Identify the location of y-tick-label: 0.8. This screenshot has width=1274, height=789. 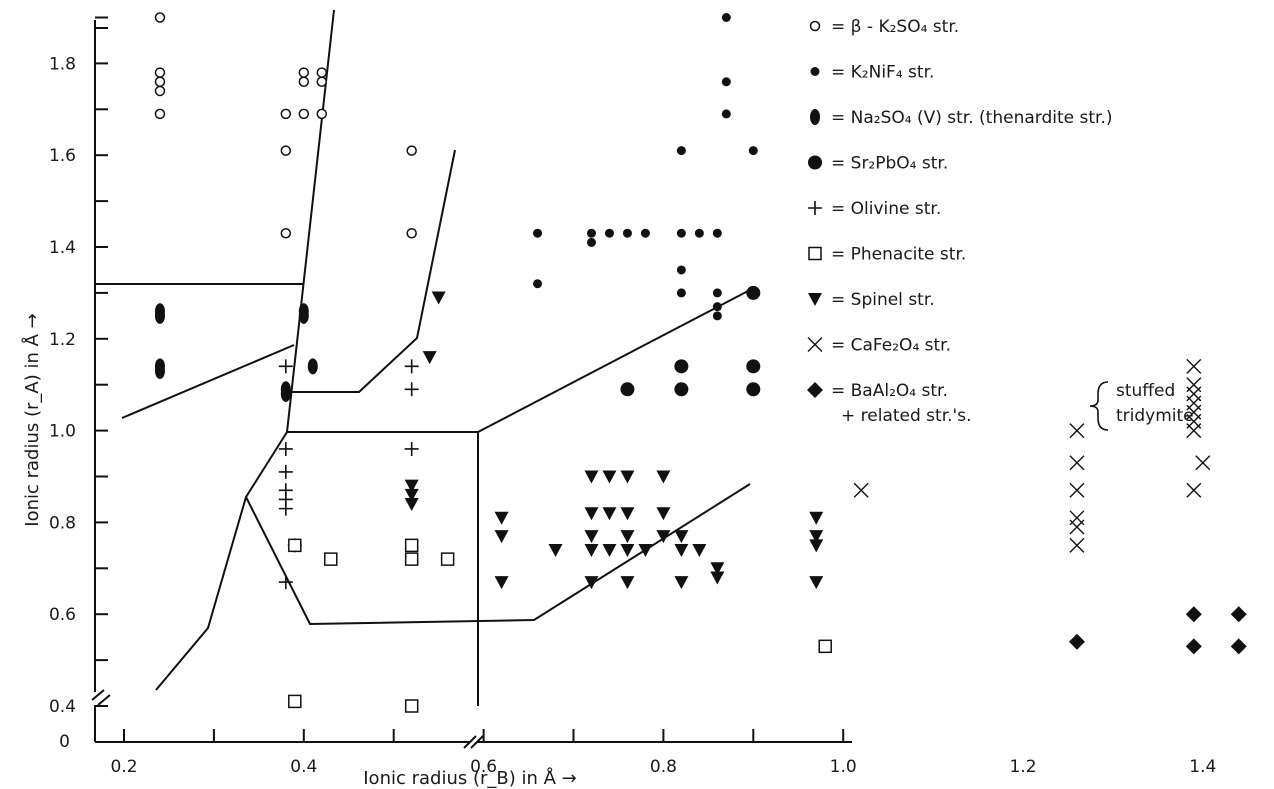
(62, 523).